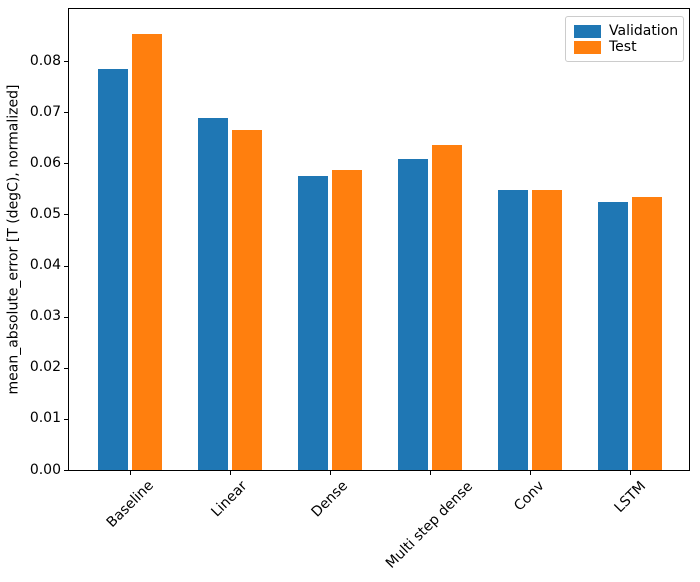  I want to click on bar-validation-multi-step-dense, so click(413, 314).